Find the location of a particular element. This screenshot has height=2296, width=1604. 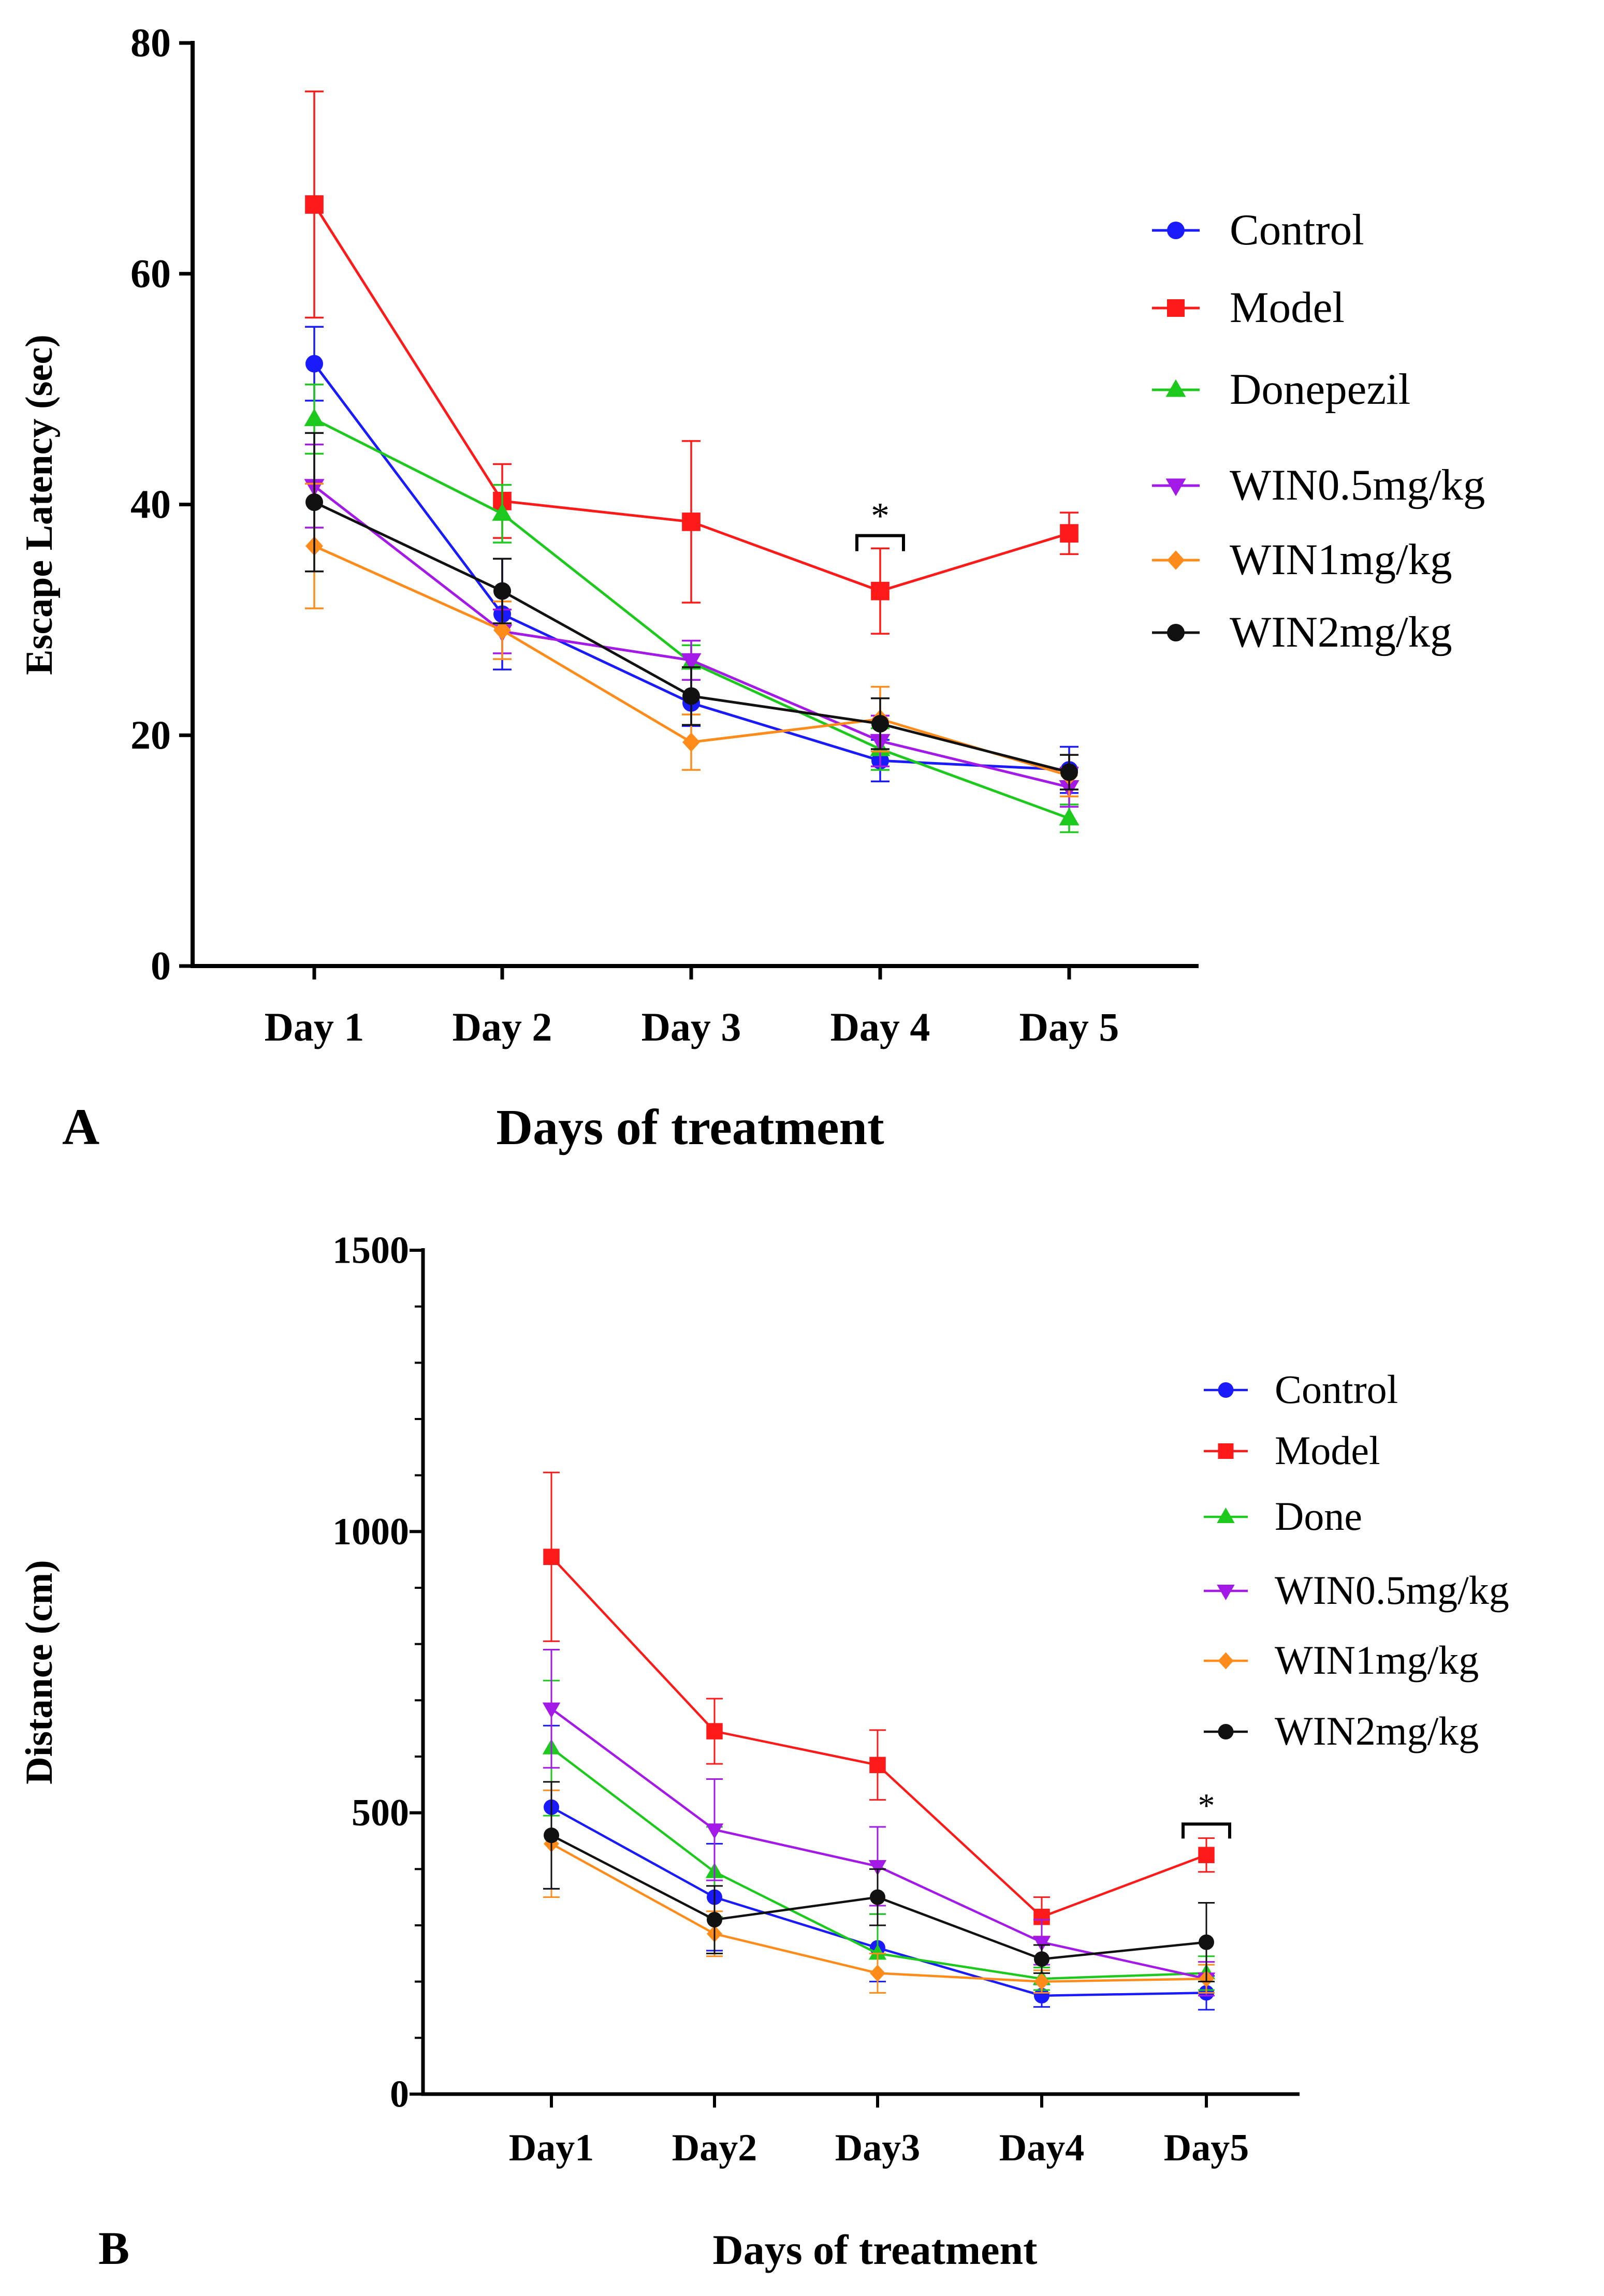

x-tick-label: Day 2 is located at coordinates (502, 1026).